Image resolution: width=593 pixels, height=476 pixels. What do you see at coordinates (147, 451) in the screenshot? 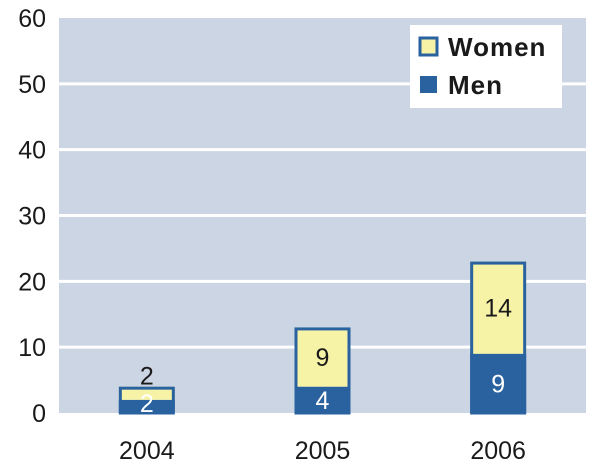
I see `x-tick-label: 2004` at bounding box center [147, 451].